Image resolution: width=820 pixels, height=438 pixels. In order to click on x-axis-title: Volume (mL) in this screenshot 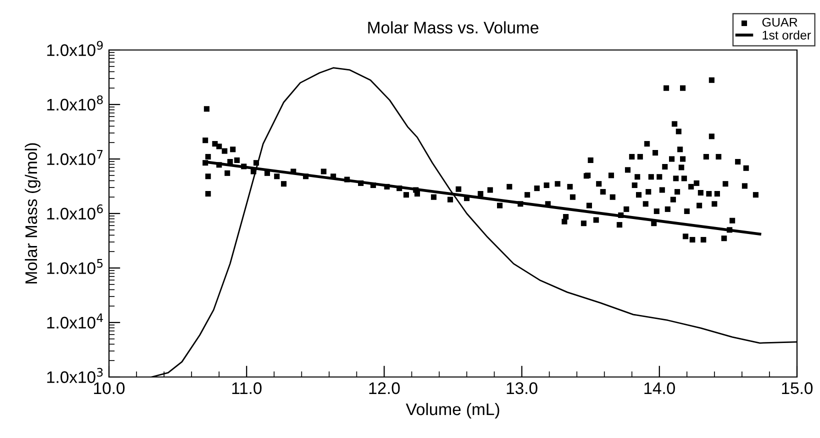, I will do `click(453, 410)`.